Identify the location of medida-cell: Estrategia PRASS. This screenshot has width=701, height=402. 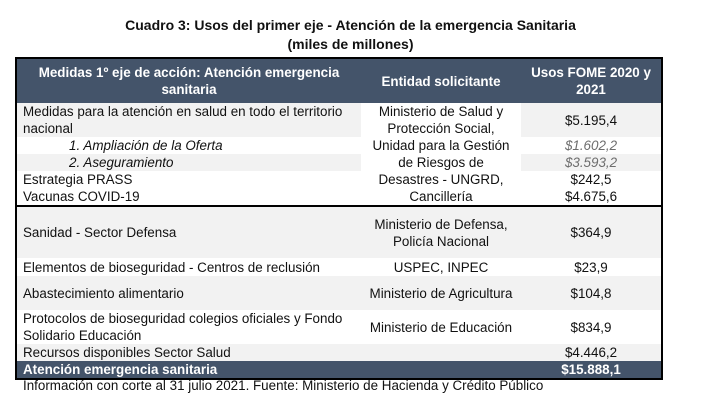
(188, 179).